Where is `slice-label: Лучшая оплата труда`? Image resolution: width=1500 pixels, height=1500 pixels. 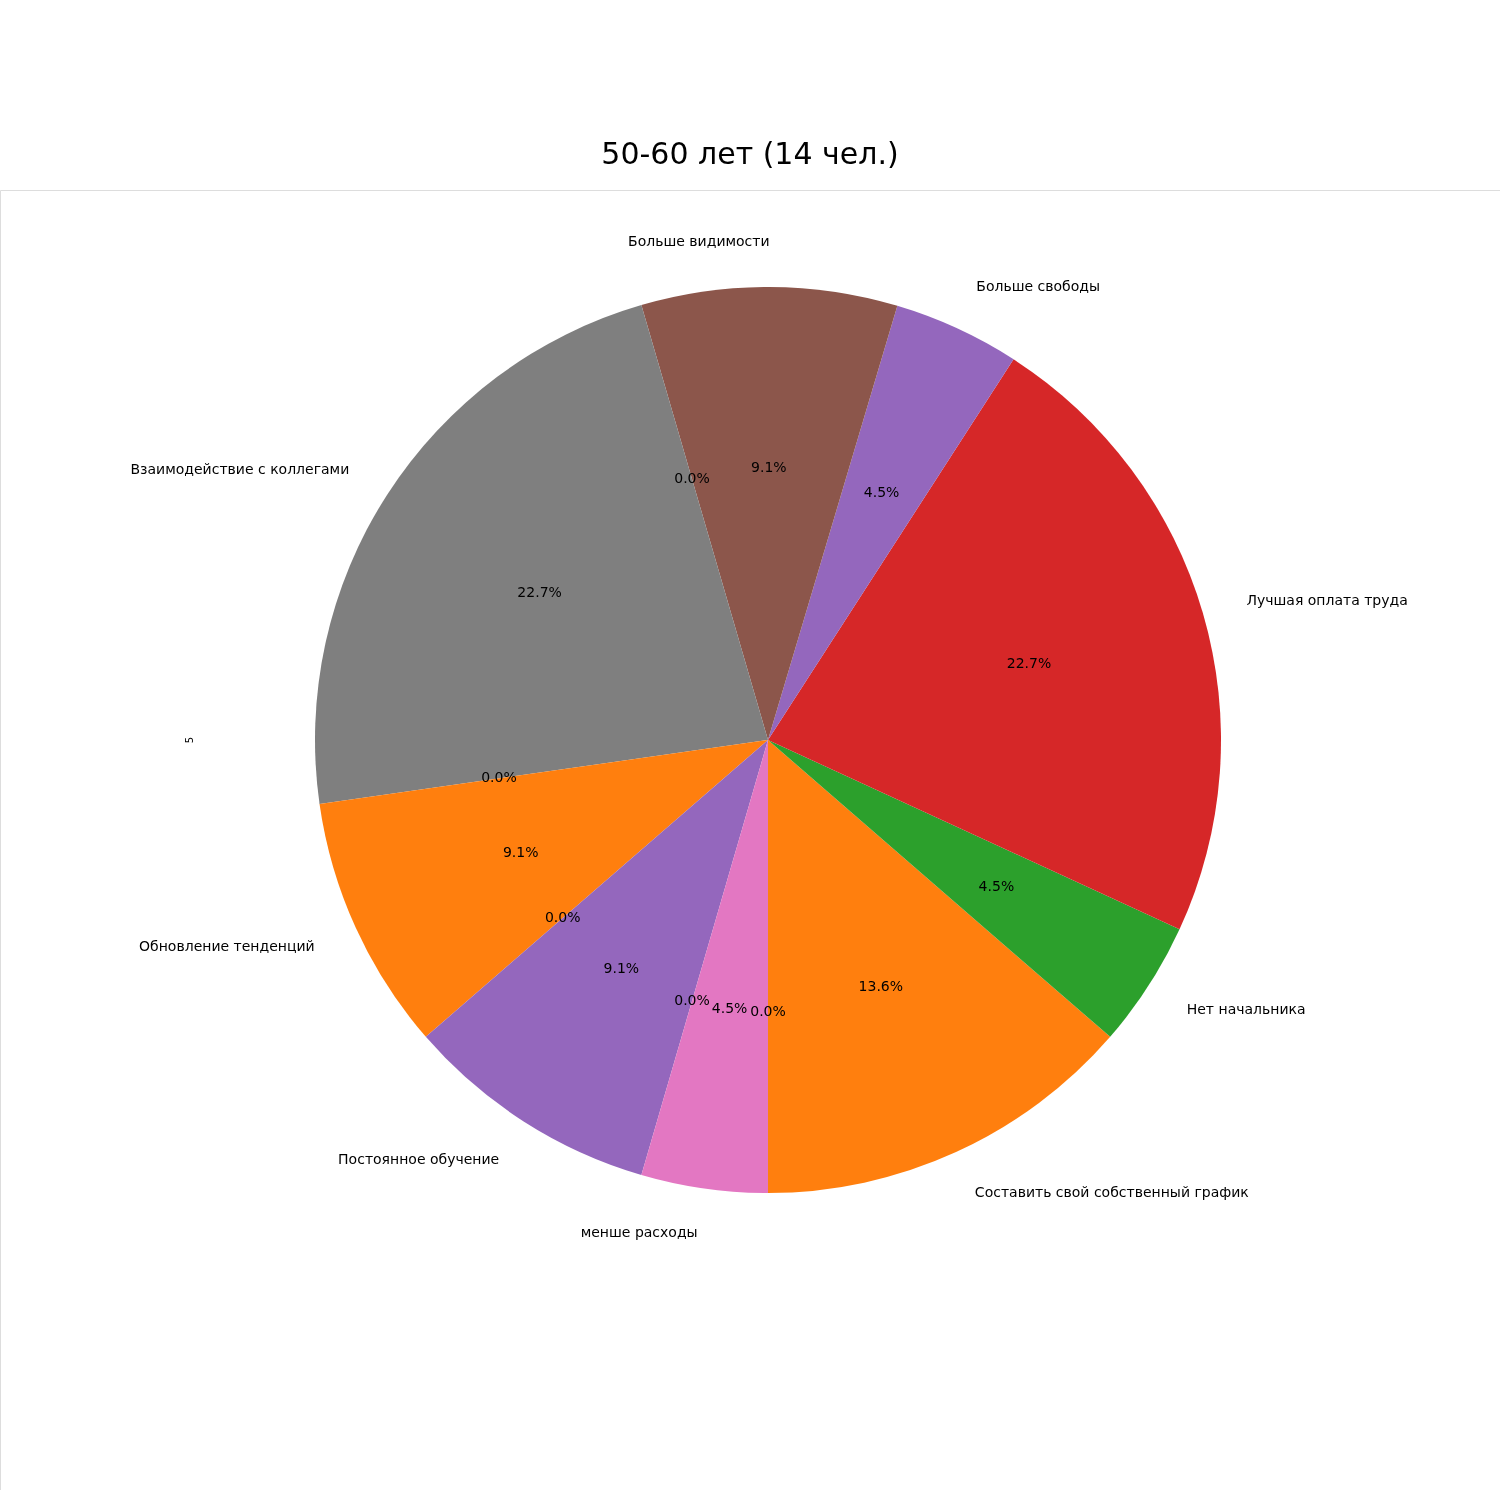
slice-label: Лучшая оплата труда is located at coordinates (1327, 599).